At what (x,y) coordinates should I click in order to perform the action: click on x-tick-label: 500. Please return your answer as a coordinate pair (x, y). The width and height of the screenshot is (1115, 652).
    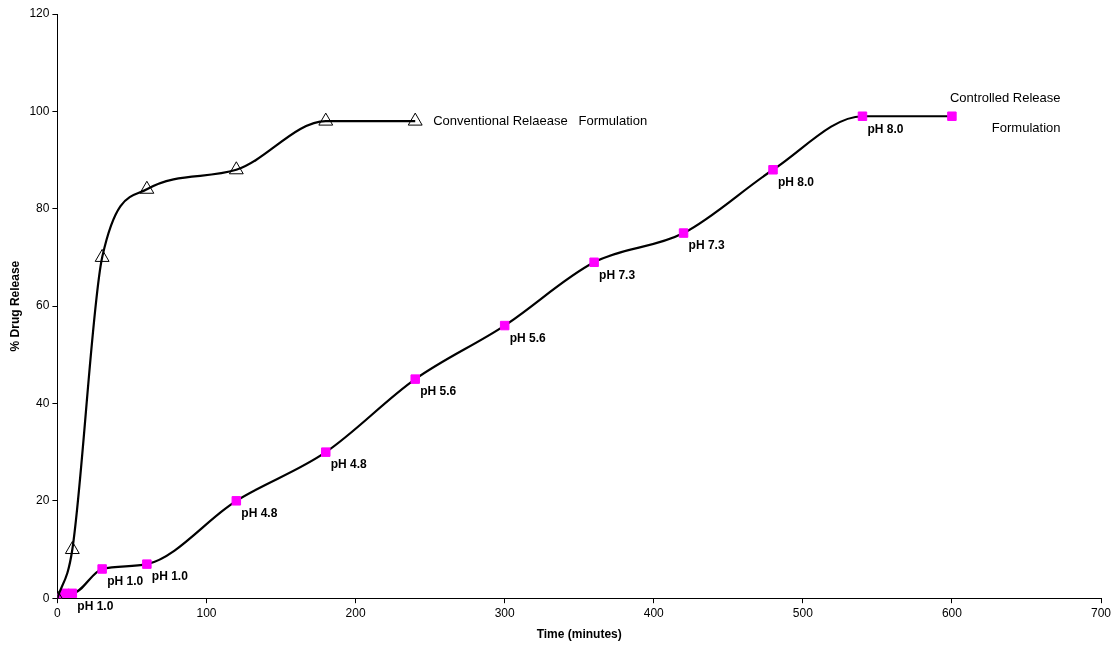
    Looking at the image, I should click on (803, 612).